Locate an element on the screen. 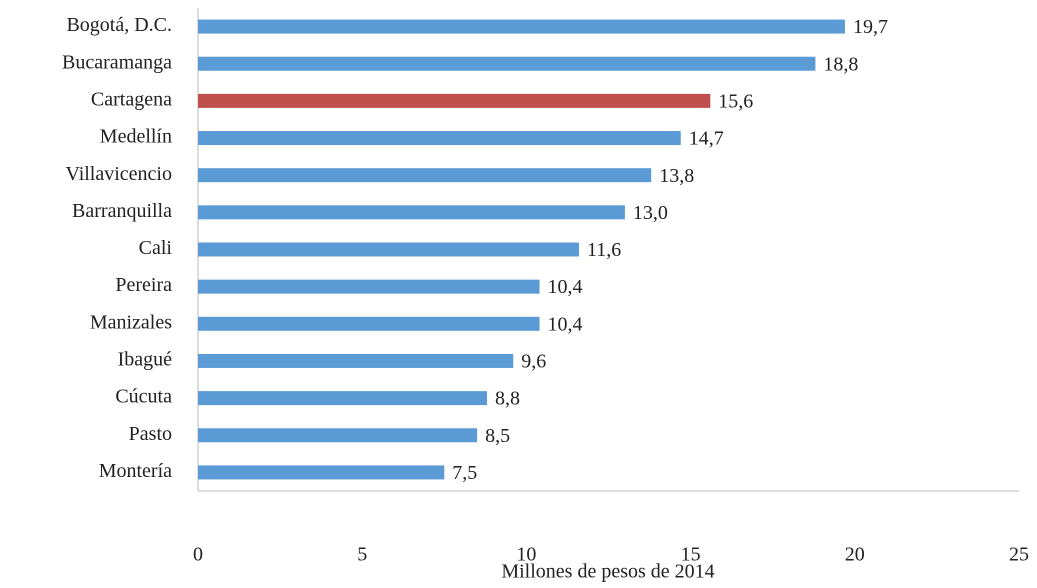 Image resolution: width=1037 pixels, height=588 pixels. y-tick-label: Barranquilla is located at coordinates (122, 211).